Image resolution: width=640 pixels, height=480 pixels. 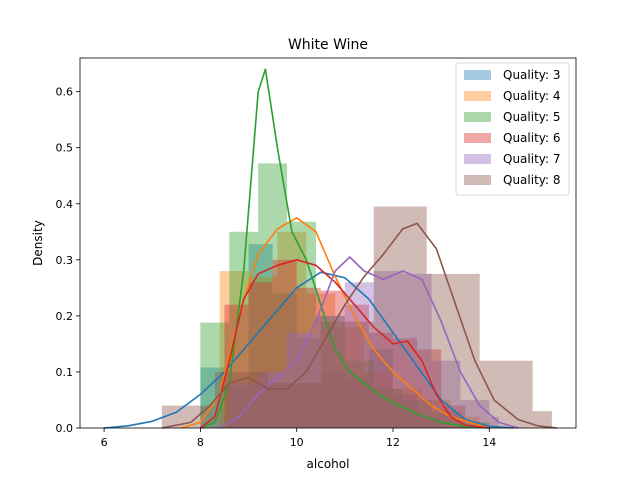 I want to click on x-axis-ticks: 6 8 10 12 14, so click(x=298, y=438).